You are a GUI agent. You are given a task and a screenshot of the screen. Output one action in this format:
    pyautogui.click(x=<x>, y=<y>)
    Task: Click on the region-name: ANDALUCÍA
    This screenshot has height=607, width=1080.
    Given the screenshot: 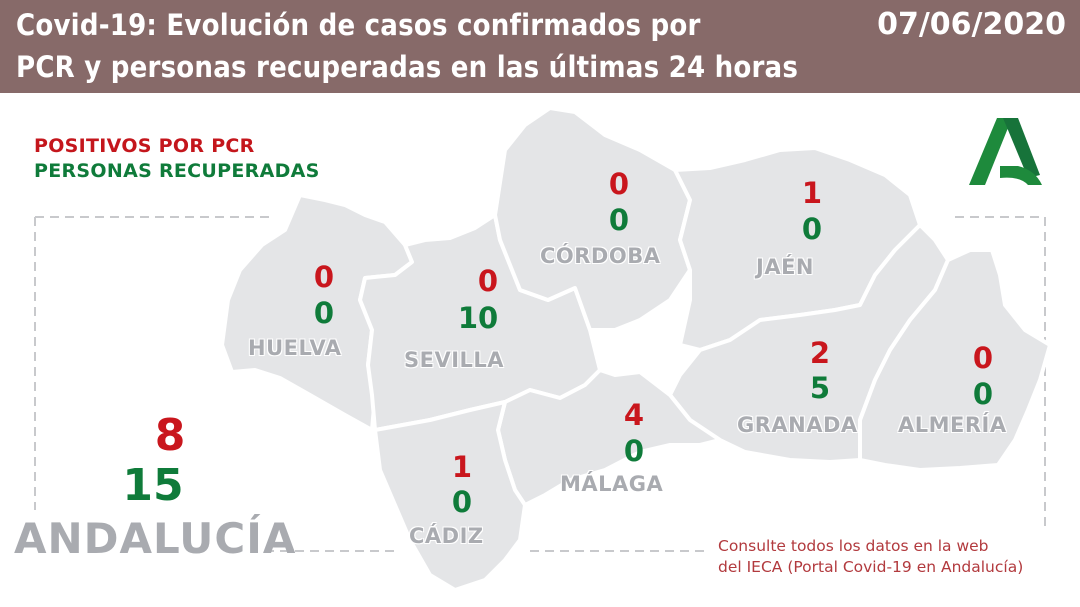 What is the action you would take?
    pyautogui.click(x=155, y=538)
    